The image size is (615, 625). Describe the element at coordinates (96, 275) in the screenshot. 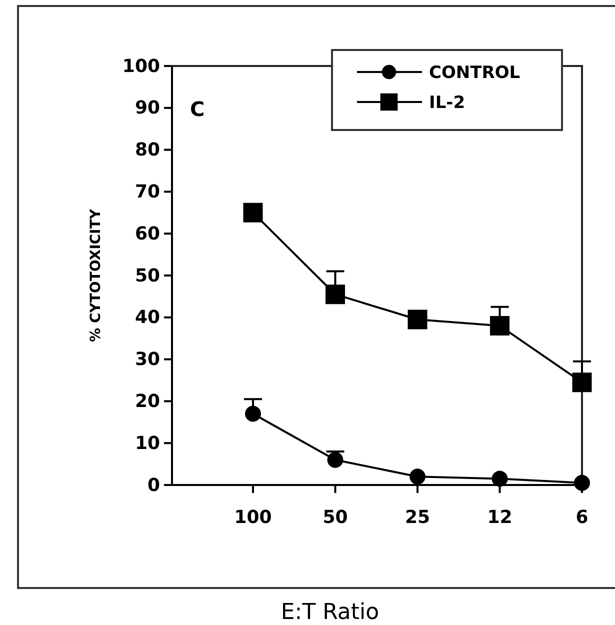

I see `y-axis-title: % CYTOTOXICITY` at that location.